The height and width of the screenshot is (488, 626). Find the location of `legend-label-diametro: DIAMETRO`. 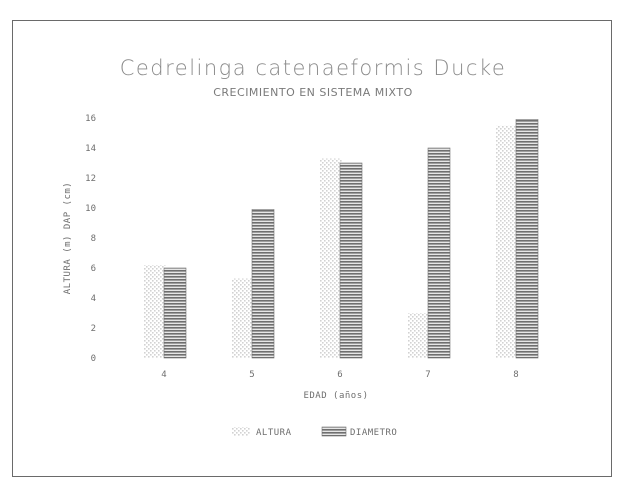

legend-label-diametro: DIAMETRO is located at coordinates (373, 433).